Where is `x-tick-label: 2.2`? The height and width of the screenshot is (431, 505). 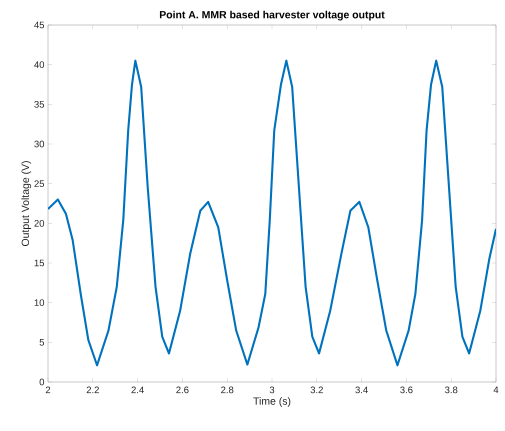 x-tick-label: 2.2 is located at coordinates (92, 390).